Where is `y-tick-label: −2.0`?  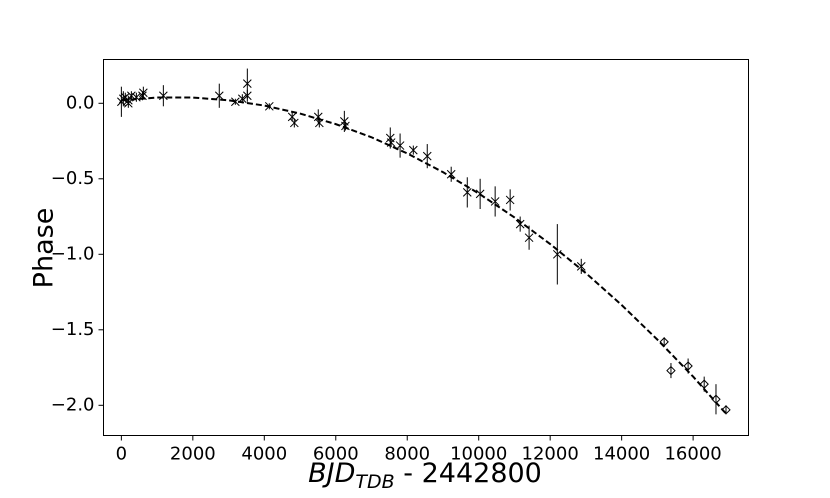
y-tick-label: −2.0 is located at coordinates (73, 404).